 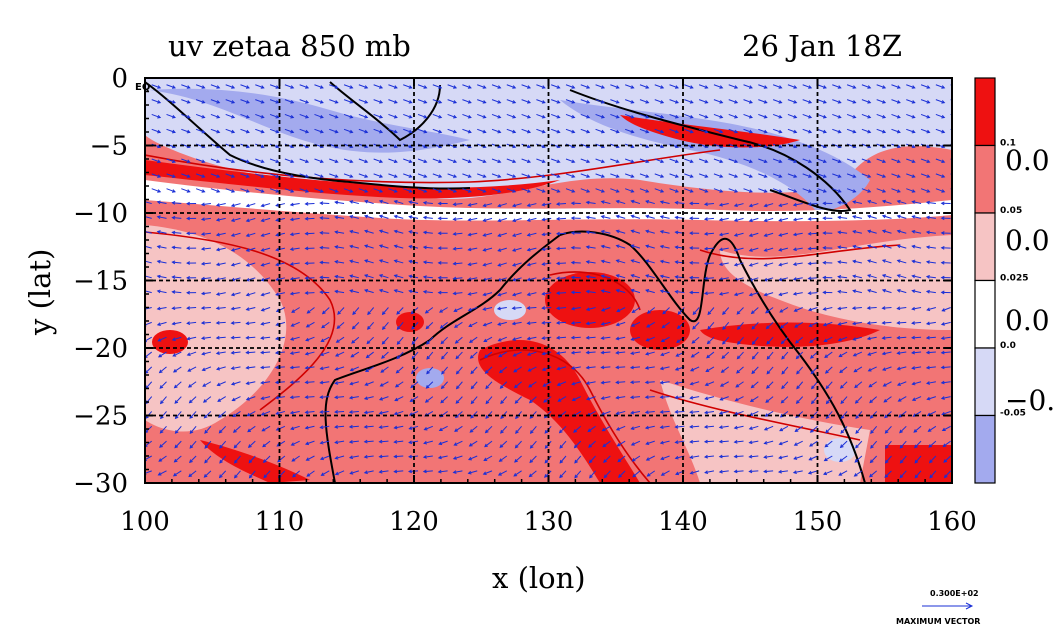 I want to click on x-tick-label-0: 100, so click(x=145, y=522).